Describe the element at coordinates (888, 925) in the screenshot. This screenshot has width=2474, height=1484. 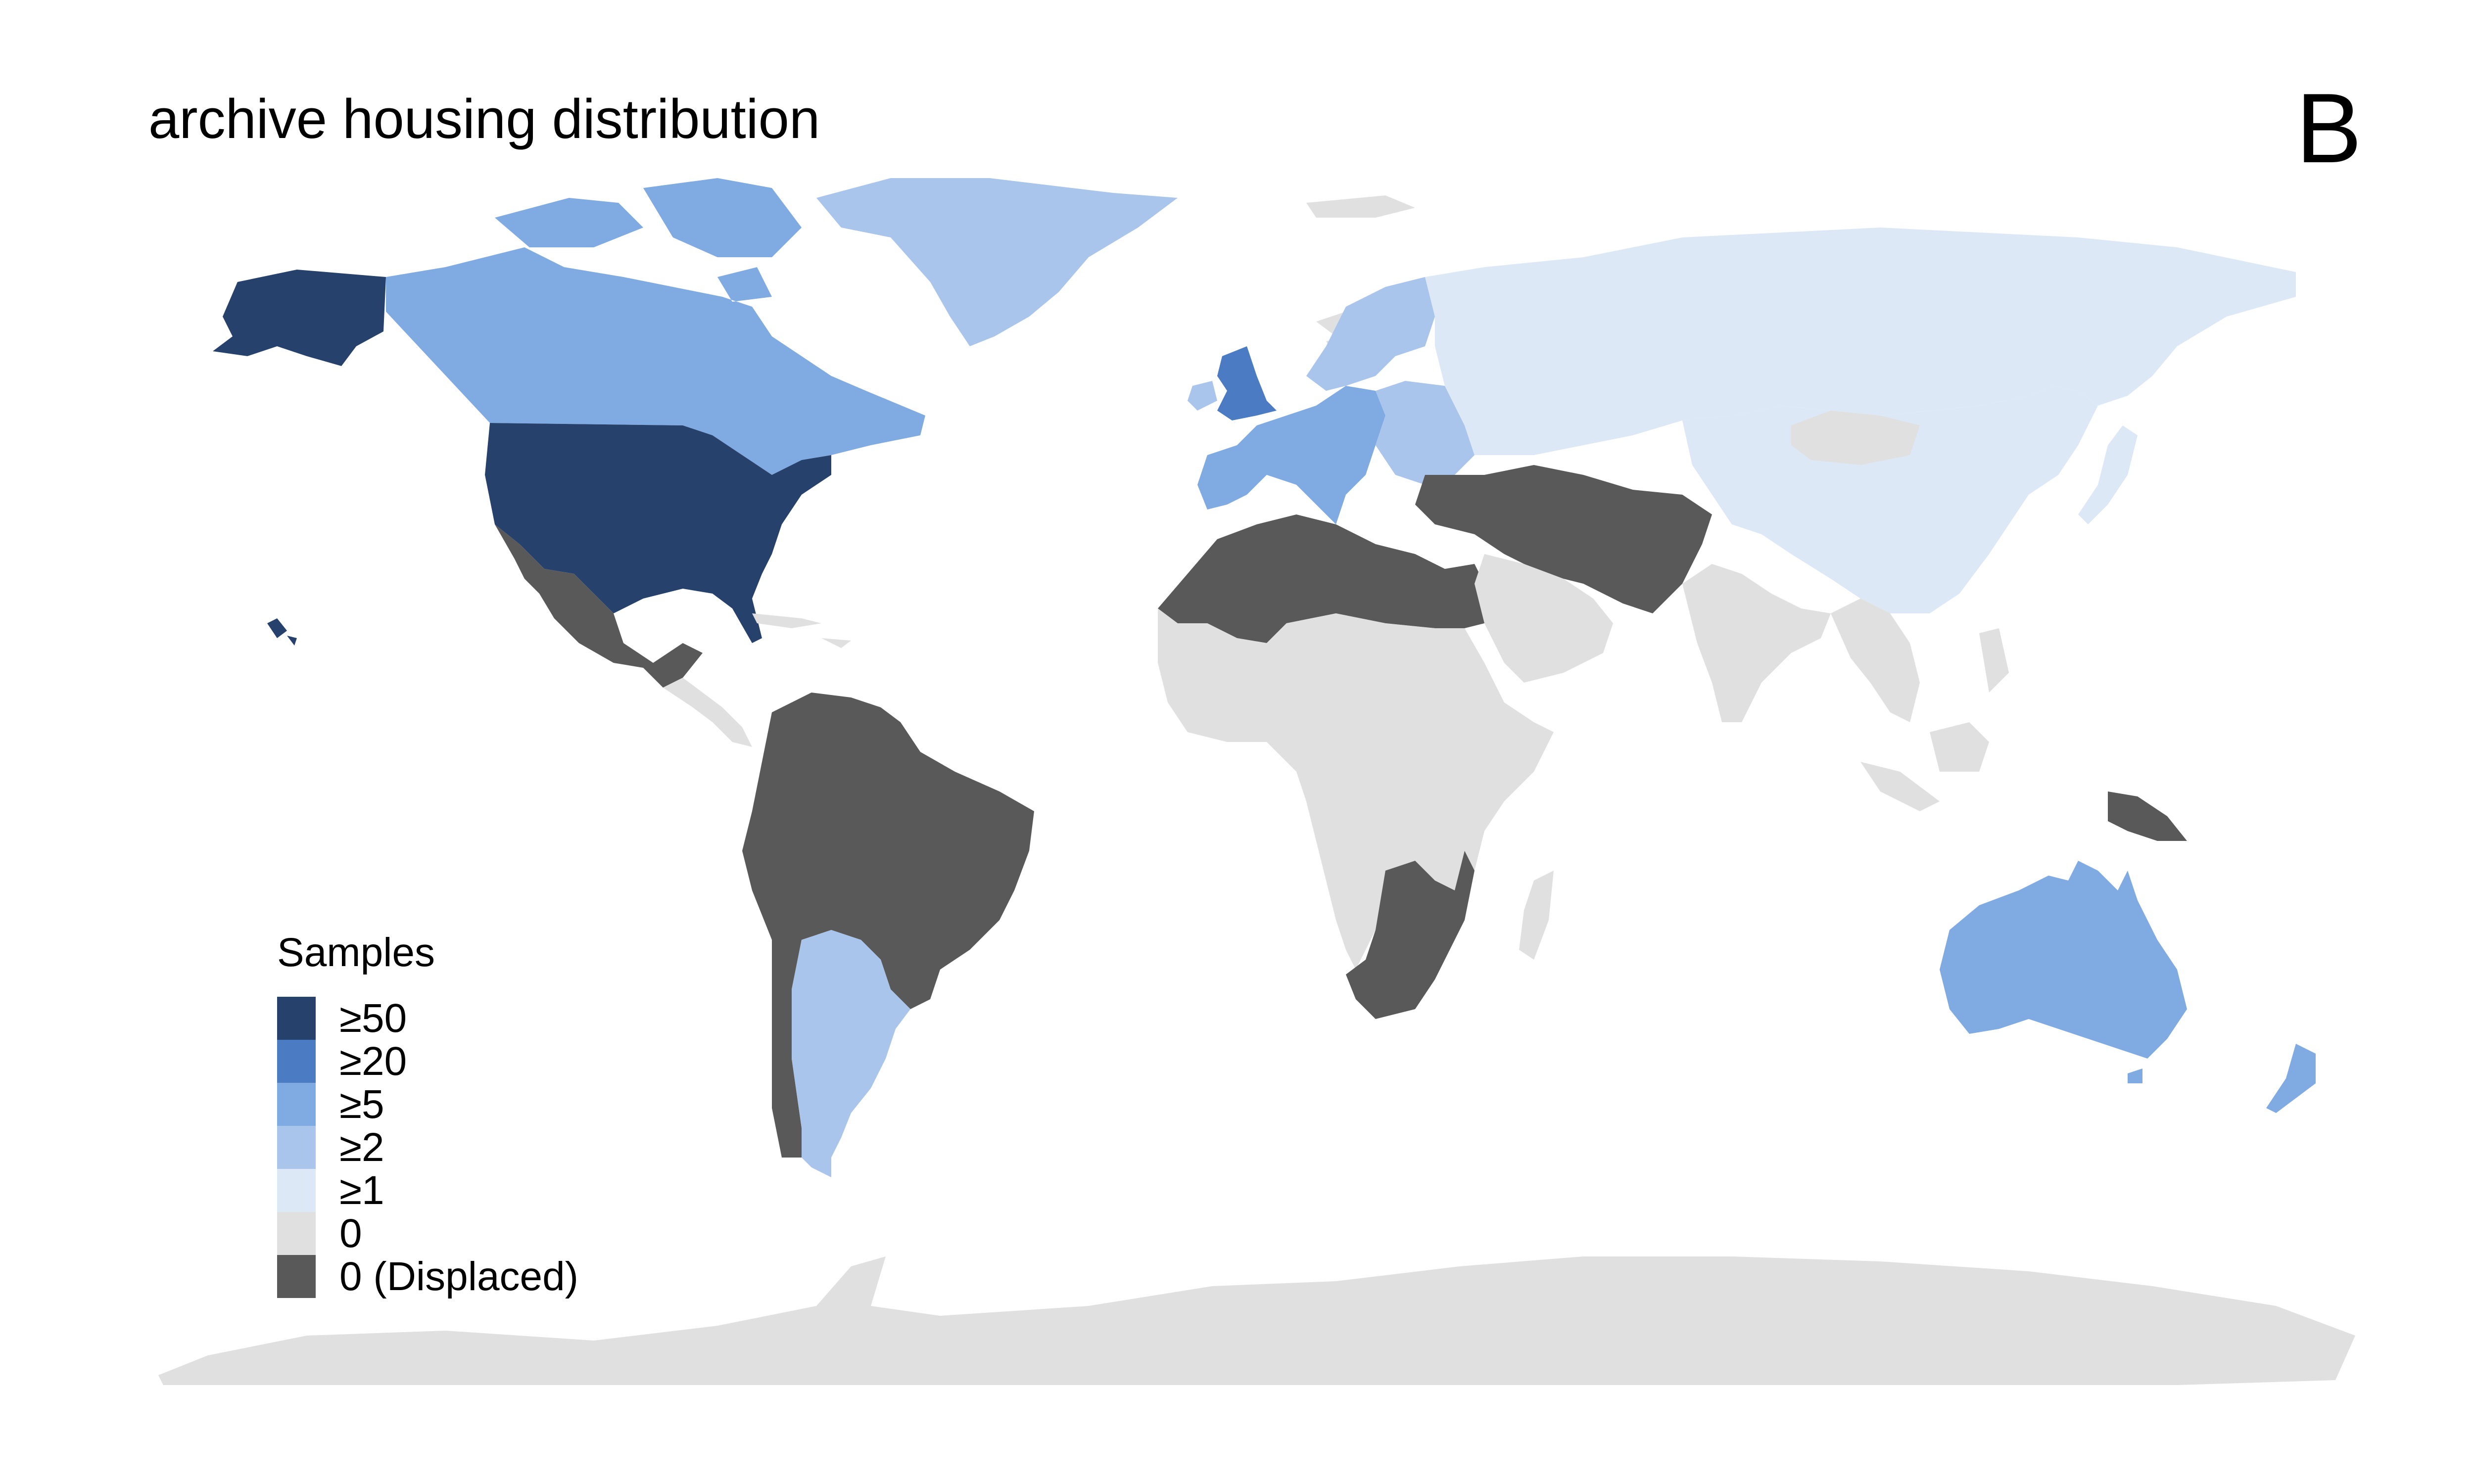
I see `region-south-america` at that location.